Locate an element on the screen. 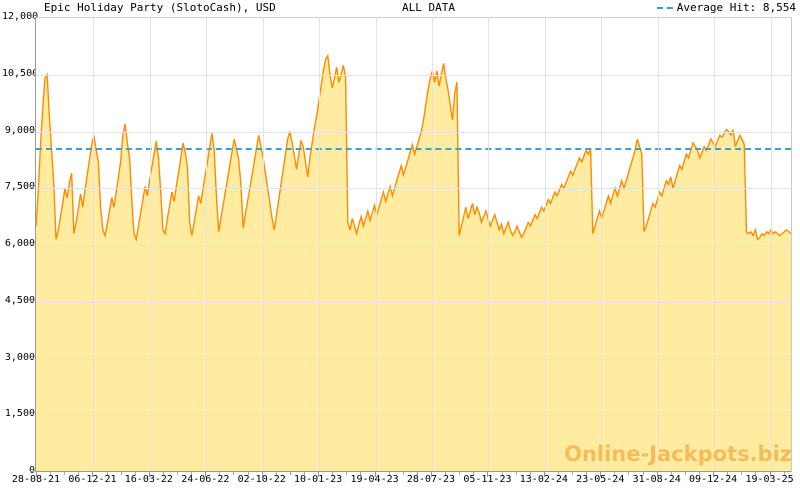  x-axis-tick-label: 19-03-25 is located at coordinates (769, 479).